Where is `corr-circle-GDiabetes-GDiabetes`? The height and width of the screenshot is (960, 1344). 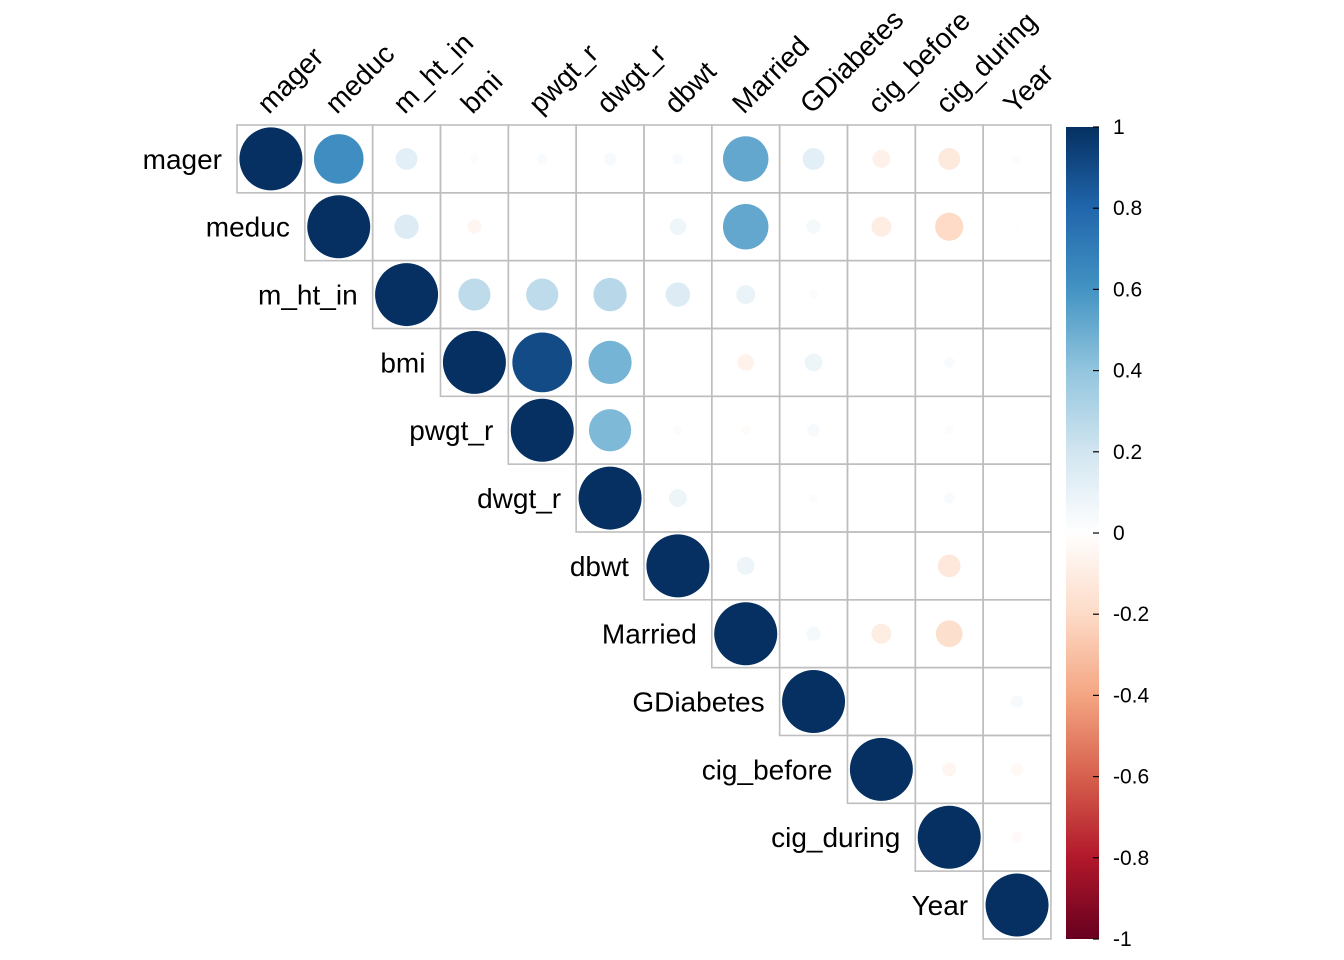
corr-circle-GDiabetes-GDiabetes is located at coordinates (814, 702).